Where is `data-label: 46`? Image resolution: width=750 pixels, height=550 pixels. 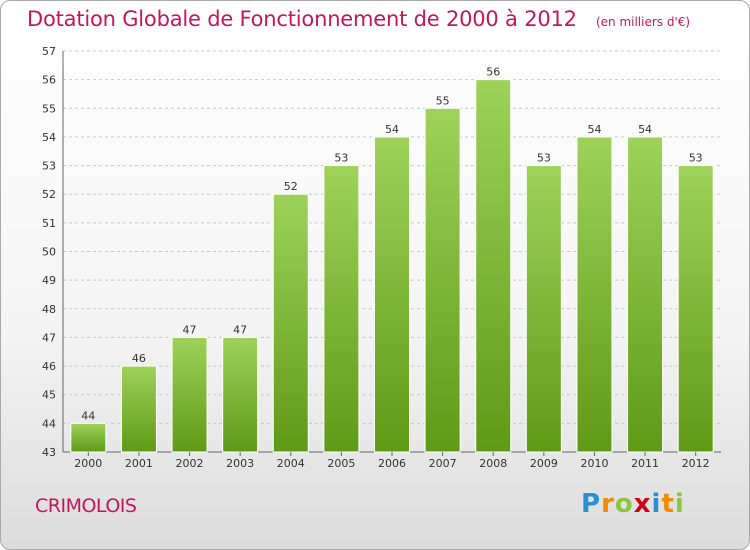
data-label: 46 is located at coordinates (139, 358).